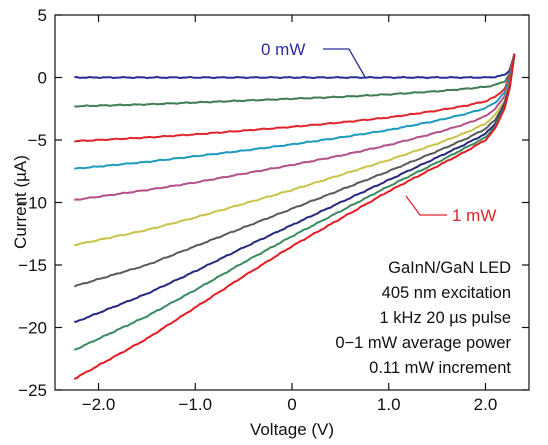 Image resolution: width=548 pixels, height=445 pixels. Describe the element at coordinates (446, 293) in the screenshot. I see `note-line: 405 nm excitation` at that location.